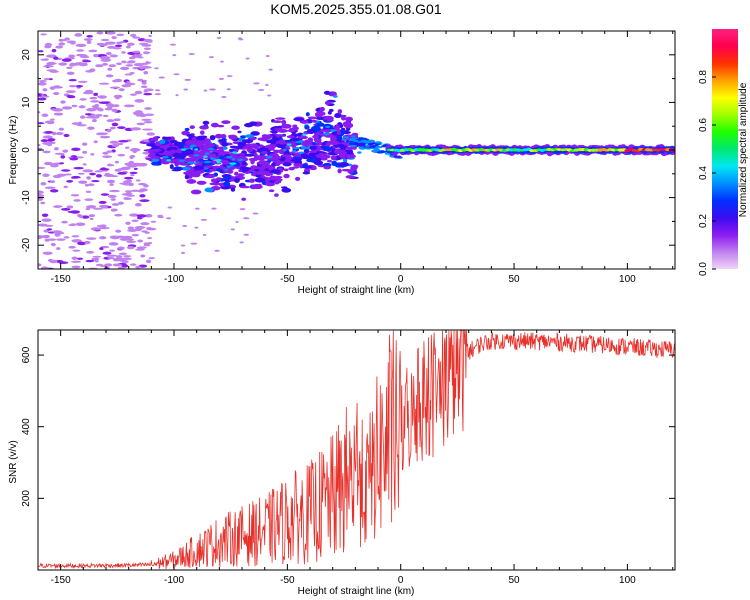 The width and height of the screenshot is (750, 600). What do you see at coordinates (26, 197) in the screenshot?
I see `spectrogram-ytick-label: -10` at bounding box center [26, 197].